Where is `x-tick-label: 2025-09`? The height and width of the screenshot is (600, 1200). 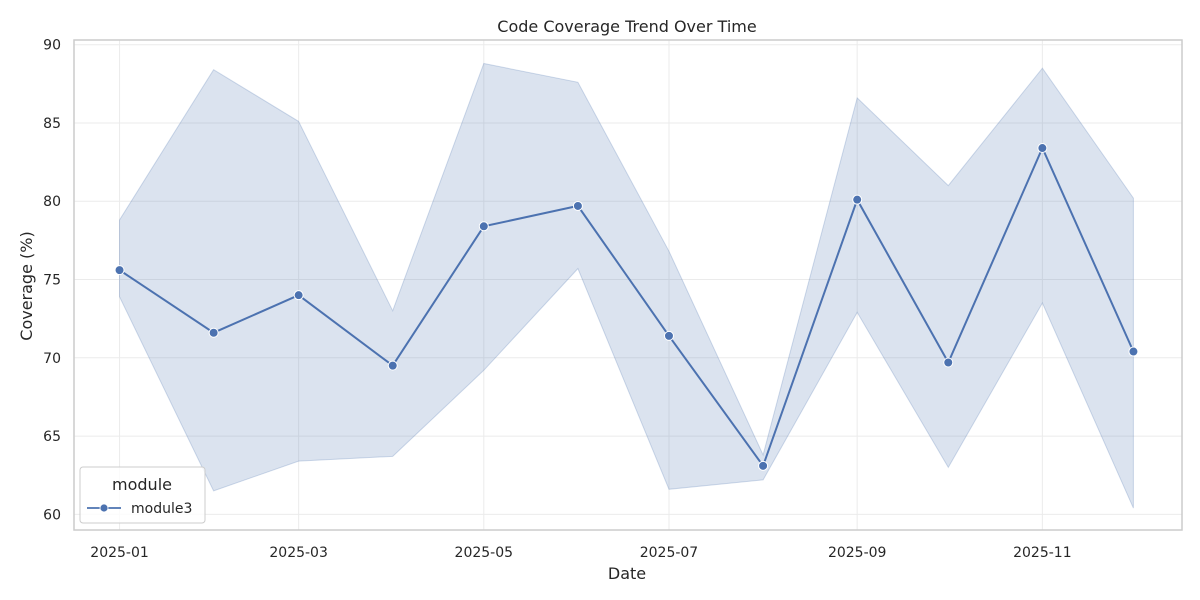 x-tick-label: 2025-09 is located at coordinates (857, 553).